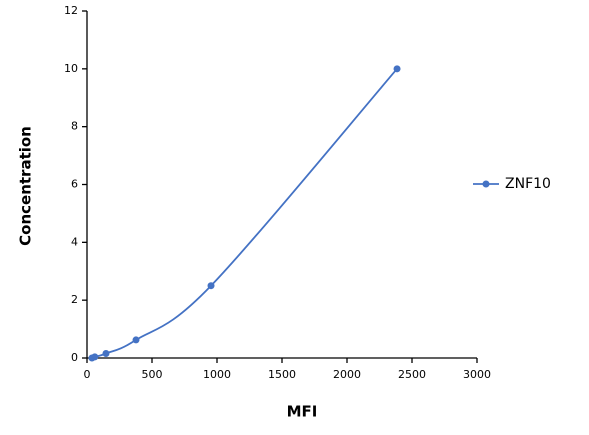 This screenshot has width=589, height=435. What do you see at coordinates (26, 186) in the screenshot?
I see `y-axis-label: Concentration` at bounding box center [26, 186].